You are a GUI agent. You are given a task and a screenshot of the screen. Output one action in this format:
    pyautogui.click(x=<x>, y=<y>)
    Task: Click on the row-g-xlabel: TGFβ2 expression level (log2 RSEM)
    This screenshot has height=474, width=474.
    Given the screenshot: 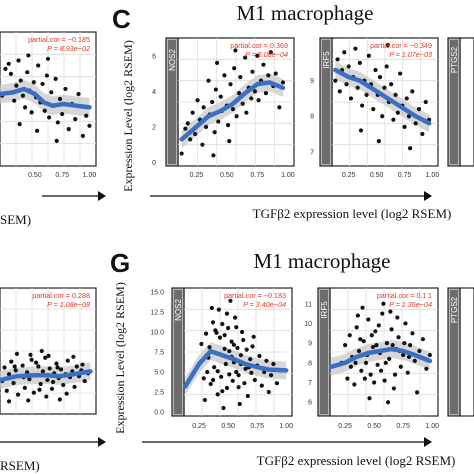 What is the action you would take?
    pyautogui.click(x=356, y=460)
    